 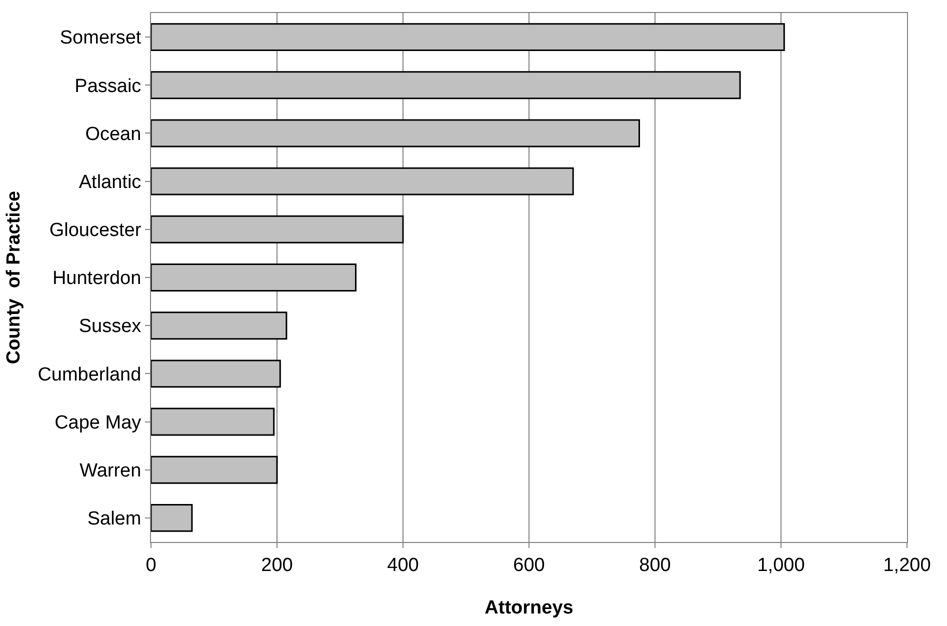 What do you see at coordinates (151, 565) in the screenshot?
I see `x-tick-label: 0` at bounding box center [151, 565].